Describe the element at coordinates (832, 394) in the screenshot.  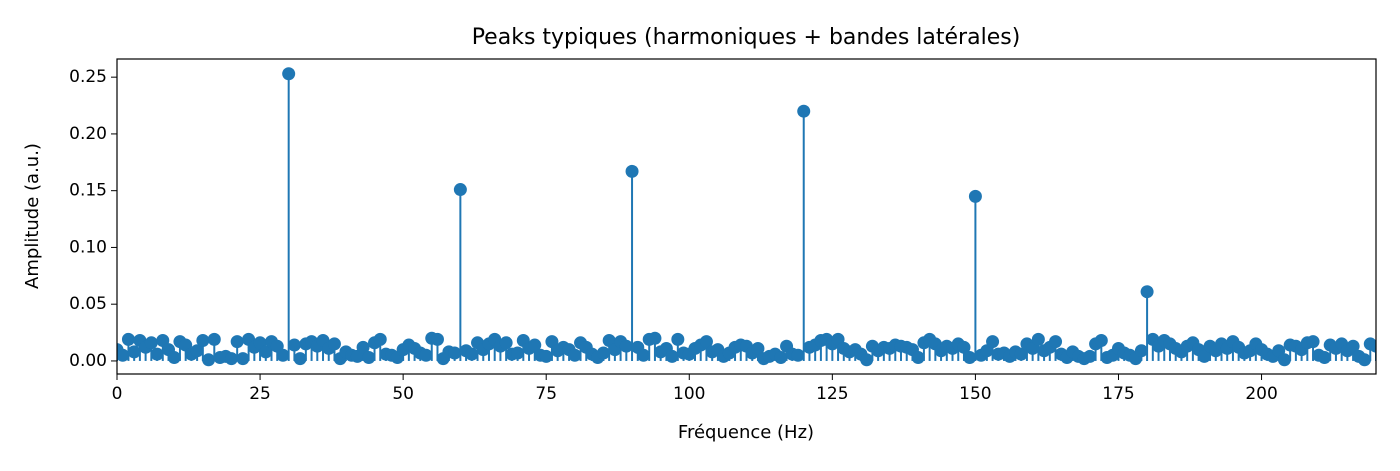
I see `x-tick-label: 125` at that location.